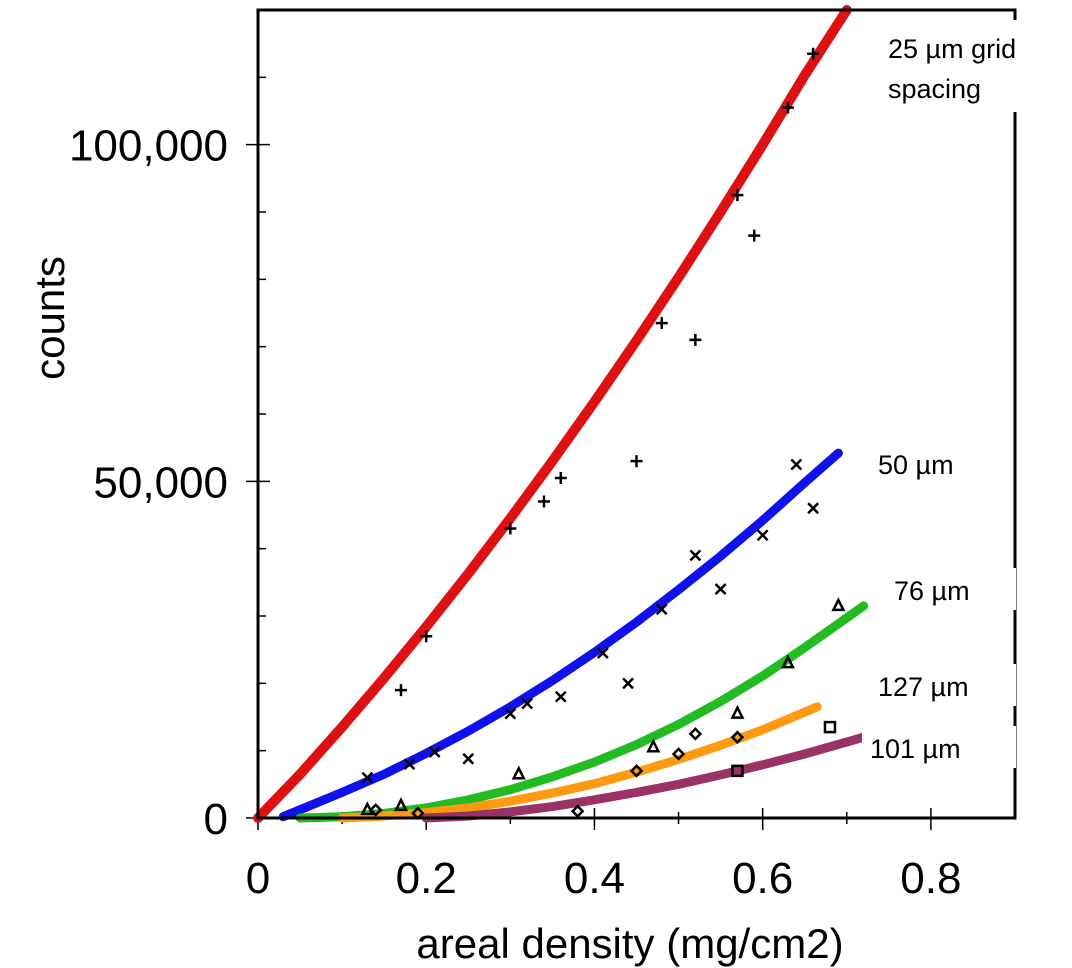 The image size is (1072, 968). What do you see at coordinates (932, 591) in the screenshot?
I see `series-label: 76 µm` at bounding box center [932, 591].